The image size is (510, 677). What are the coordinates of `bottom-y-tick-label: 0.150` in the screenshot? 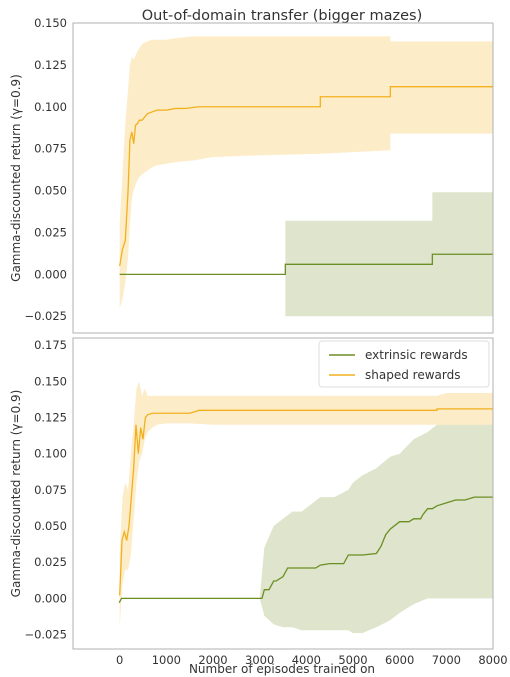 It's located at (50, 381).